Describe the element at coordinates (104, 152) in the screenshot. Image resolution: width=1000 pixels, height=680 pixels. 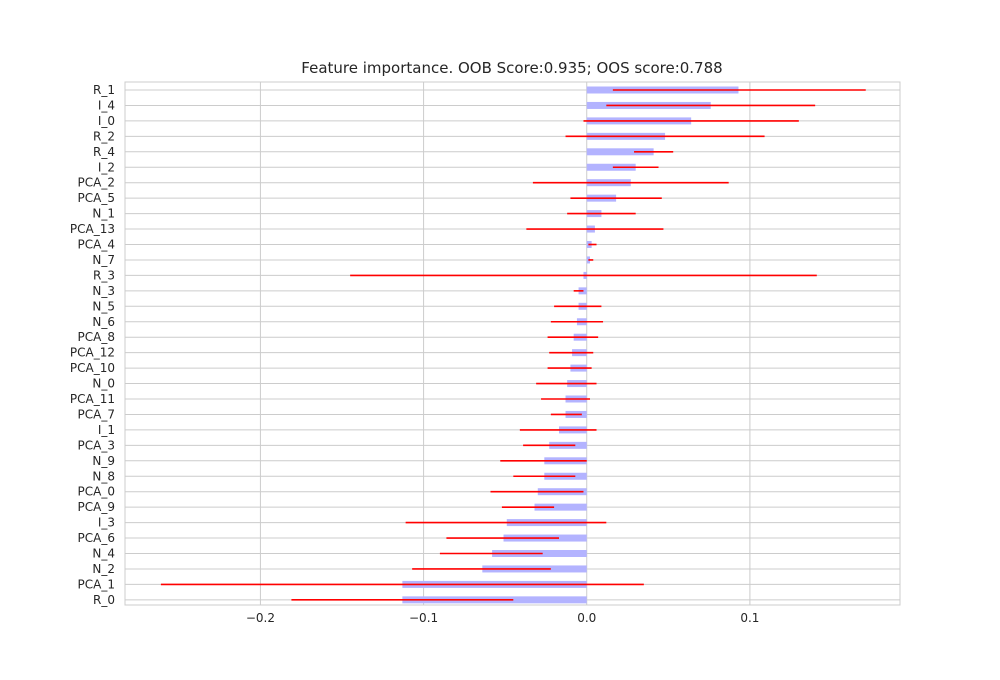
I see `y-tick-label: R_4` at that location.